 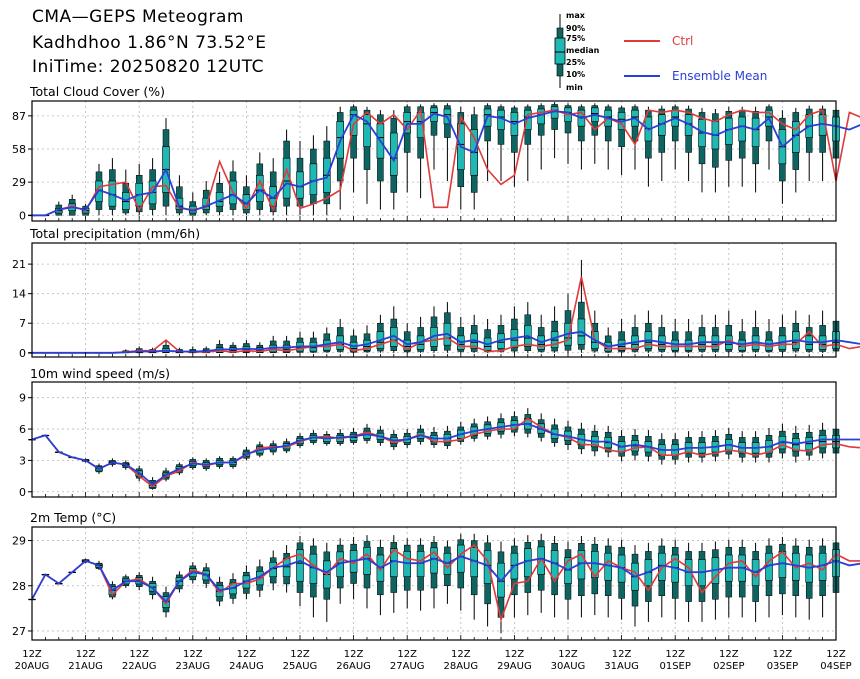 What do you see at coordinates (19, 149) in the screenshot?
I see `y-tick-label: 58` at bounding box center [19, 149].